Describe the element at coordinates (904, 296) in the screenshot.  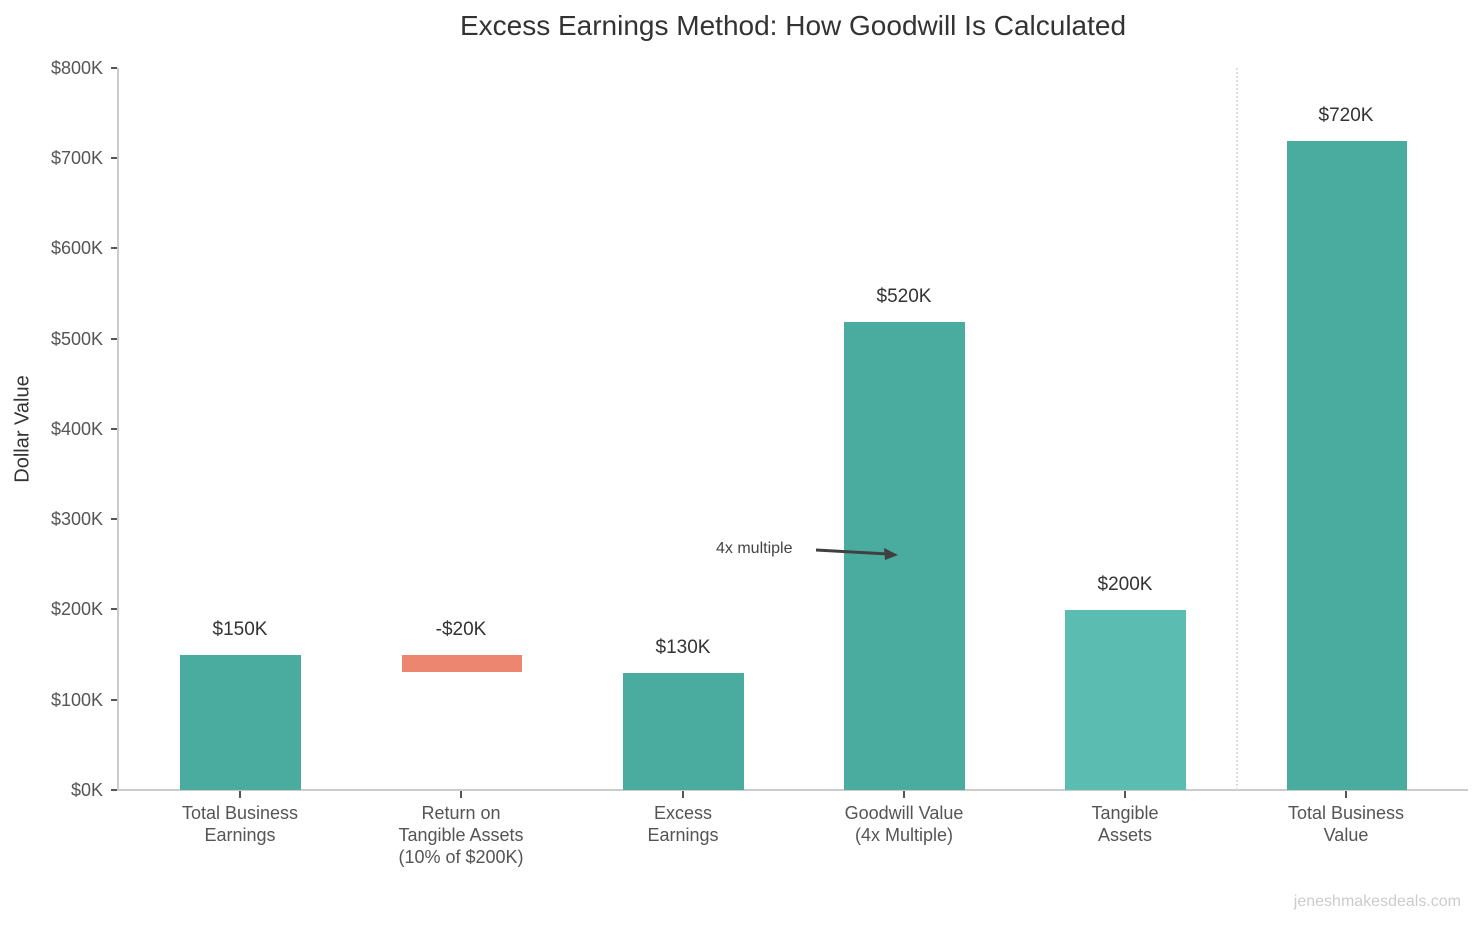
I see `bar-value-label: $520K` at that location.